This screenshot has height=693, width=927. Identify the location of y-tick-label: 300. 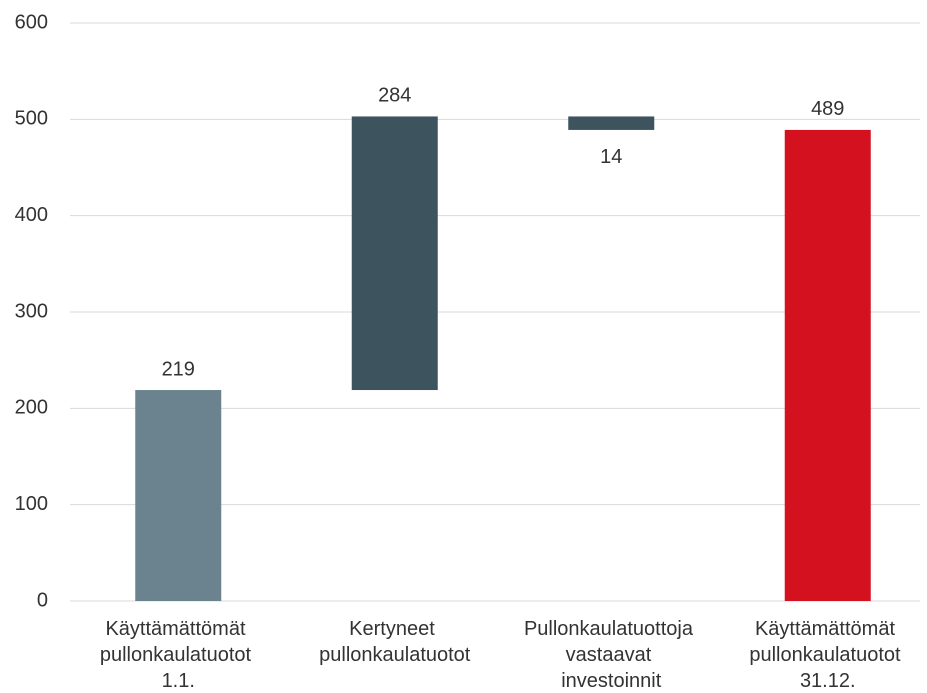
(31, 311).